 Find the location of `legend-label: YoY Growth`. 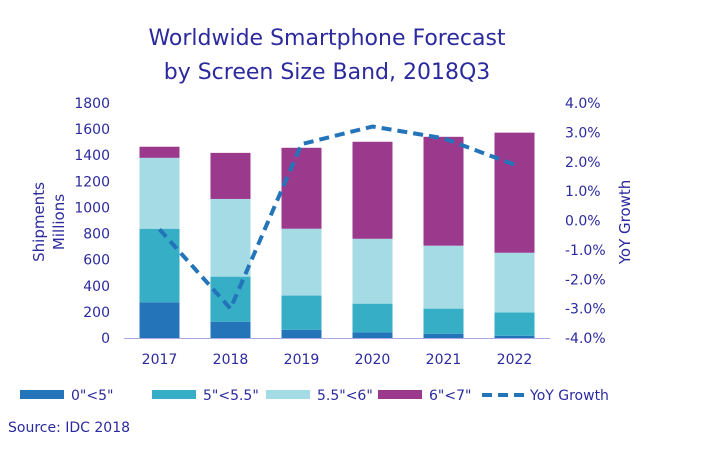

legend-label: YoY Growth is located at coordinates (569, 396).